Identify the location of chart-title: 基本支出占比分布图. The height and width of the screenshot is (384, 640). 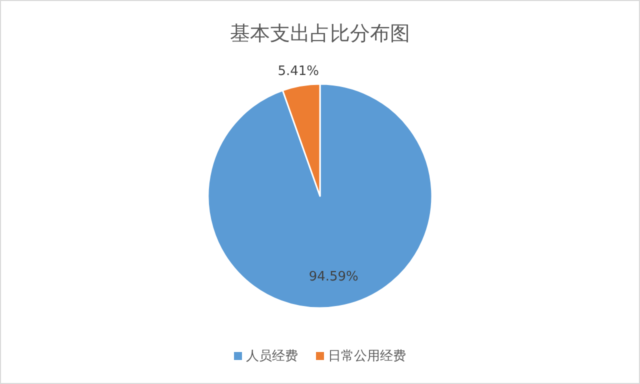
(320, 33).